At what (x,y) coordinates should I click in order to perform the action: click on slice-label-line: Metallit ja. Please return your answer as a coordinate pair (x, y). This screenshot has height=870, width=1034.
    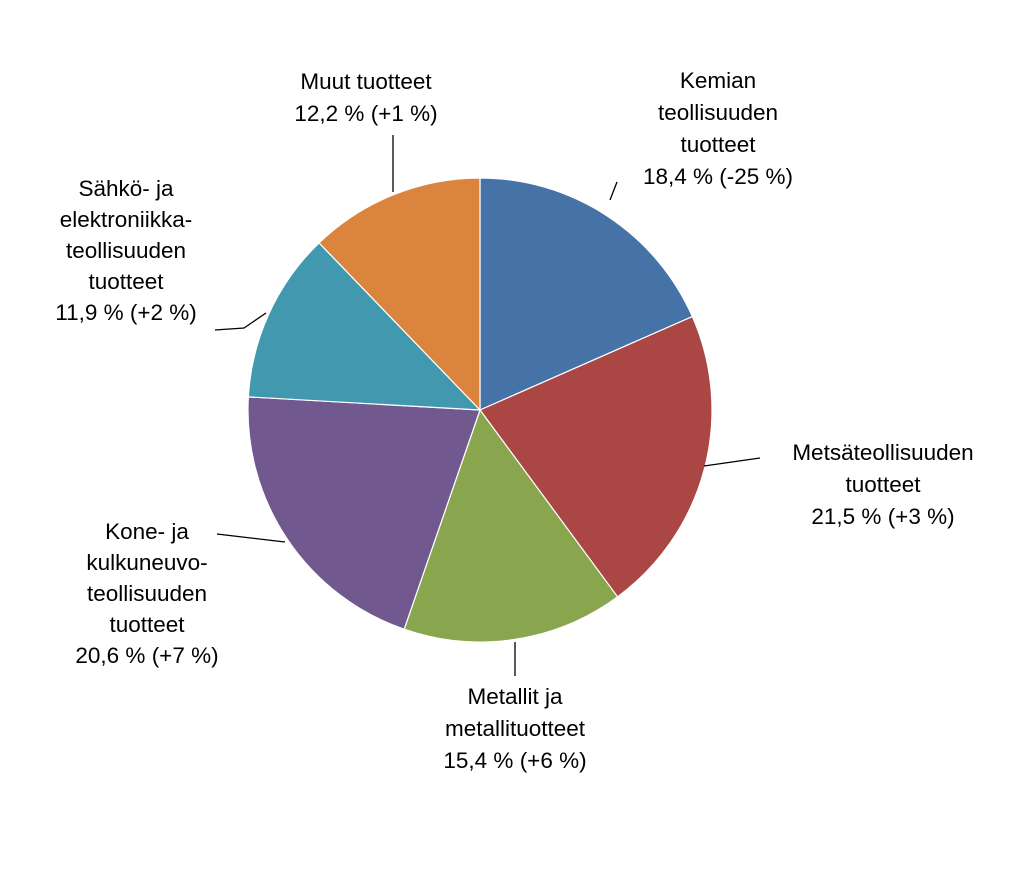
    Looking at the image, I should click on (515, 696).